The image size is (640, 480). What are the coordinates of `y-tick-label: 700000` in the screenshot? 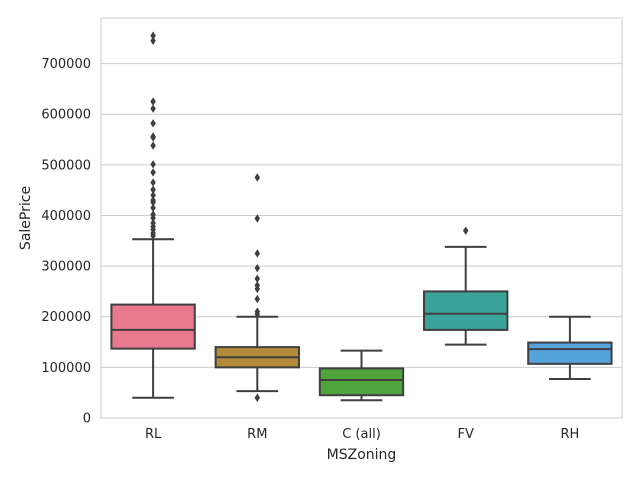 It's located at (66, 64).